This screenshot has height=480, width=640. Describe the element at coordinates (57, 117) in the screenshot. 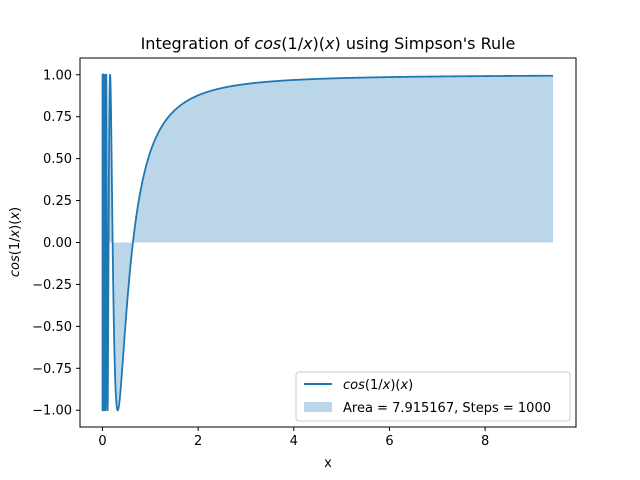

I see `y-tick-label: 0.75` at that location.